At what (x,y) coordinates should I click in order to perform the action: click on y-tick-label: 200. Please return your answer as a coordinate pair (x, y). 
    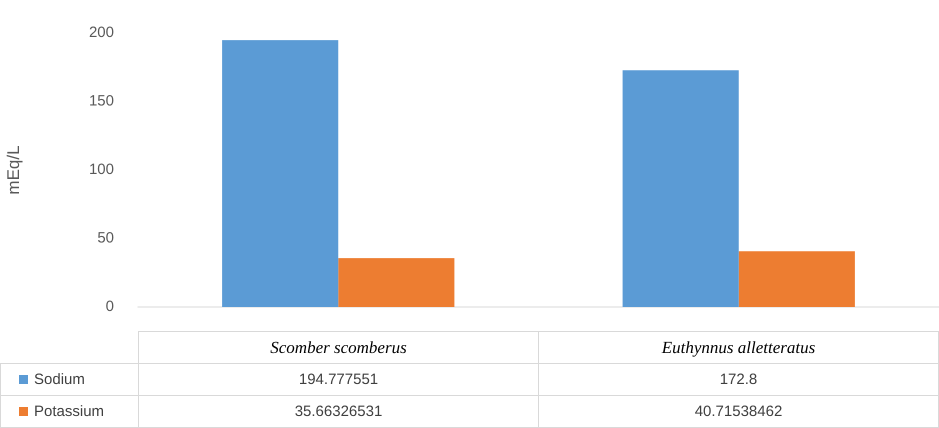
    Looking at the image, I should click on (101, 33).